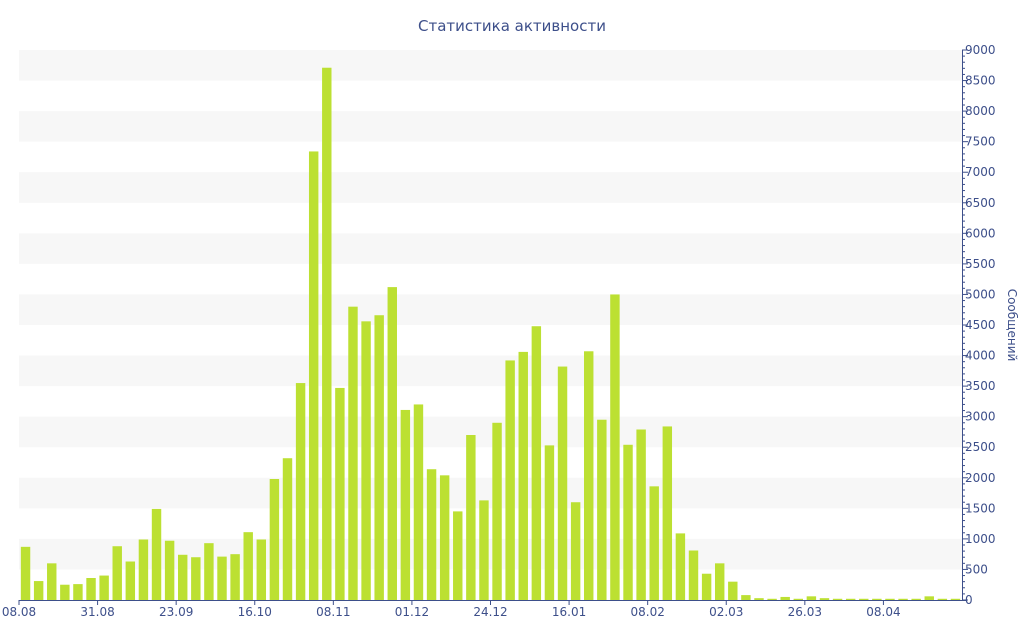  Describe the element at coordinates (980, 417) in the screenshot. I see `y-tick-label: 3000` at that location.